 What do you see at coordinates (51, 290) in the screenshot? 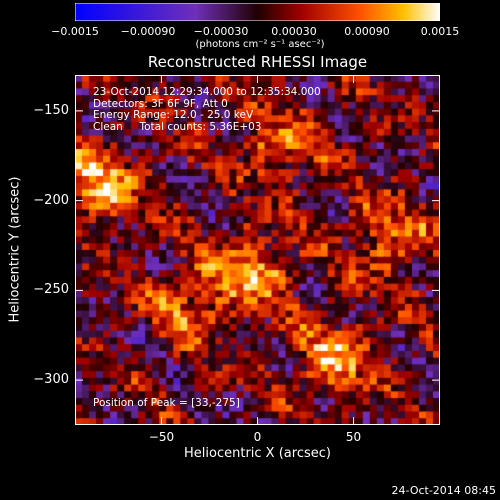
I see `y-tick-label: −250` at bounding box center [51, 290].